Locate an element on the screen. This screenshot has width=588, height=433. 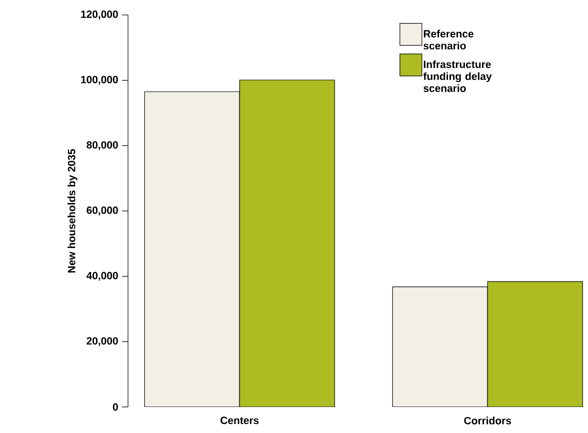
y-tick-label: 80,000 is located at coordinates (102, 145).